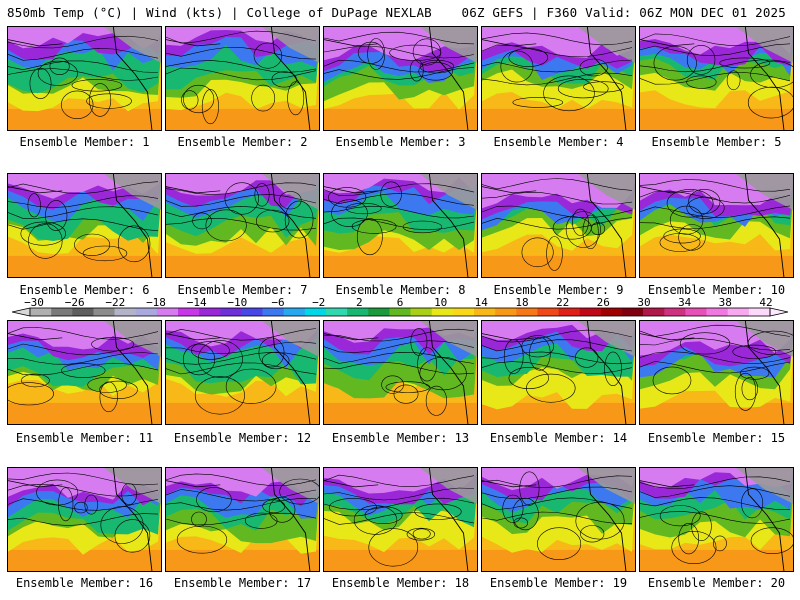 This screenshot has width=800, height=600. I want to click on member-caption: Ensemble Member: 7, so click(242, 290).